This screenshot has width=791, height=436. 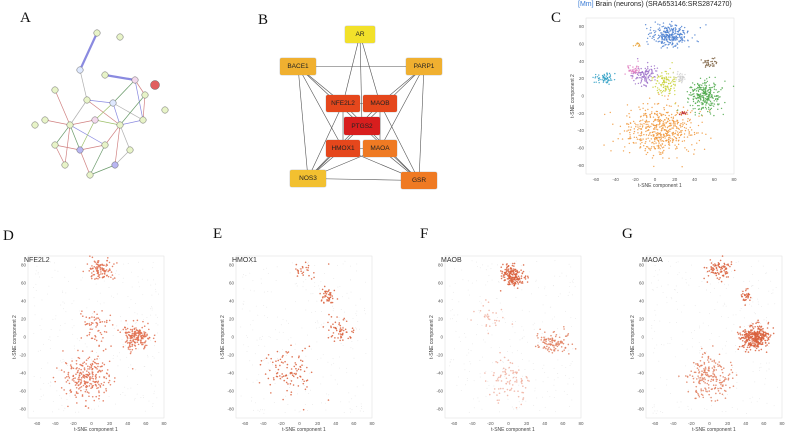 What do you see at coordinates (764, 423) in the screenshot?
I see `x-tick-label: 60` at bounding box center [764, 423].